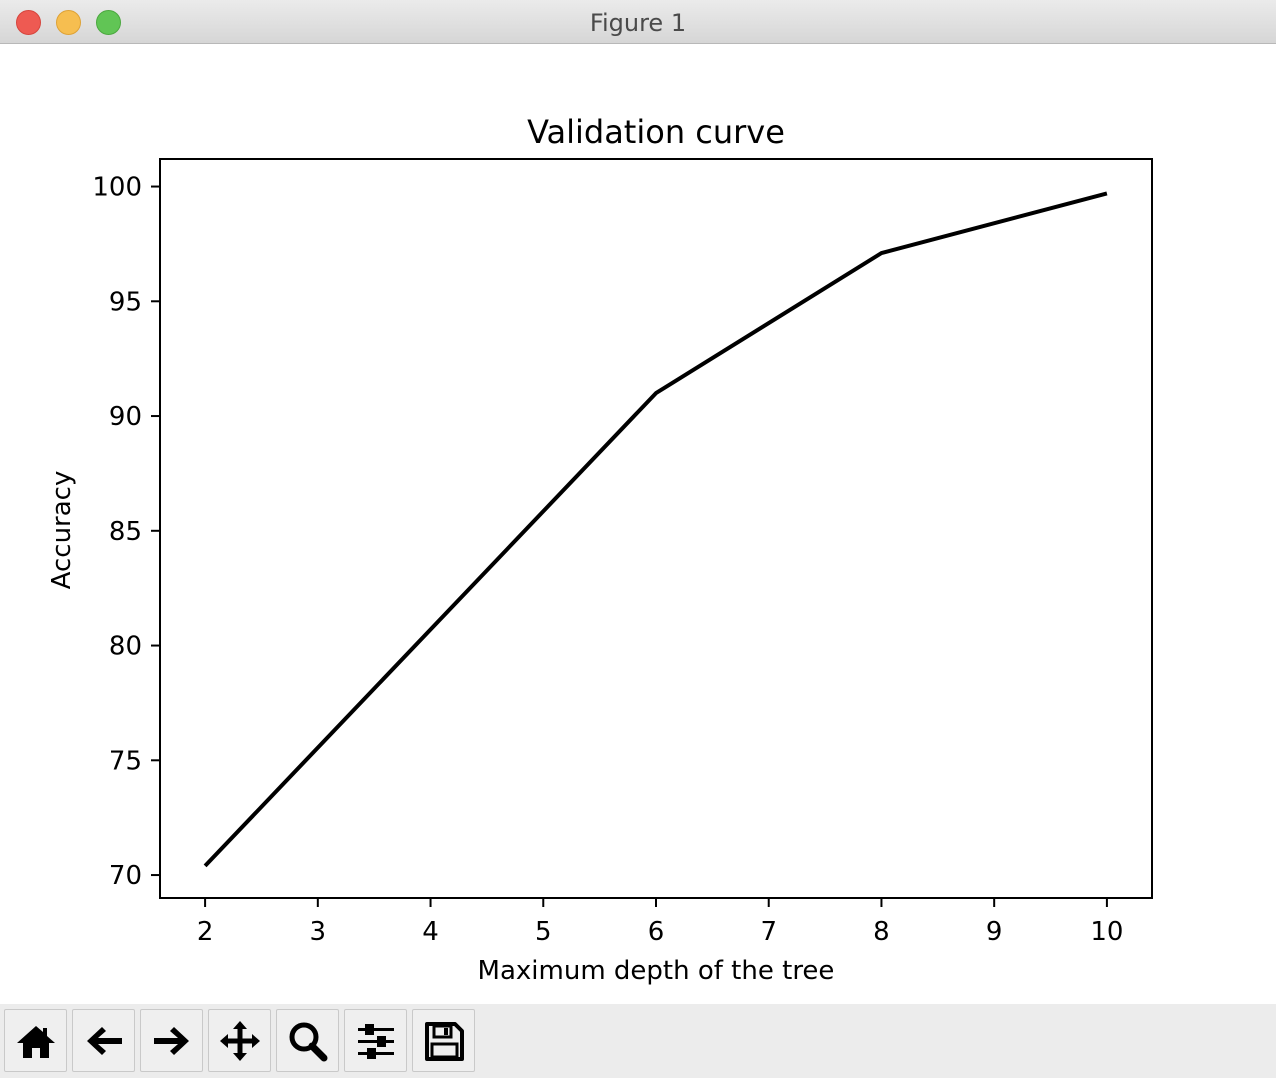 The height and width of the screenshot is (1078, 1276). Describe the element at coordinates (125, 761) in the screenshot. I see `y-tick-label: 75` at that location.